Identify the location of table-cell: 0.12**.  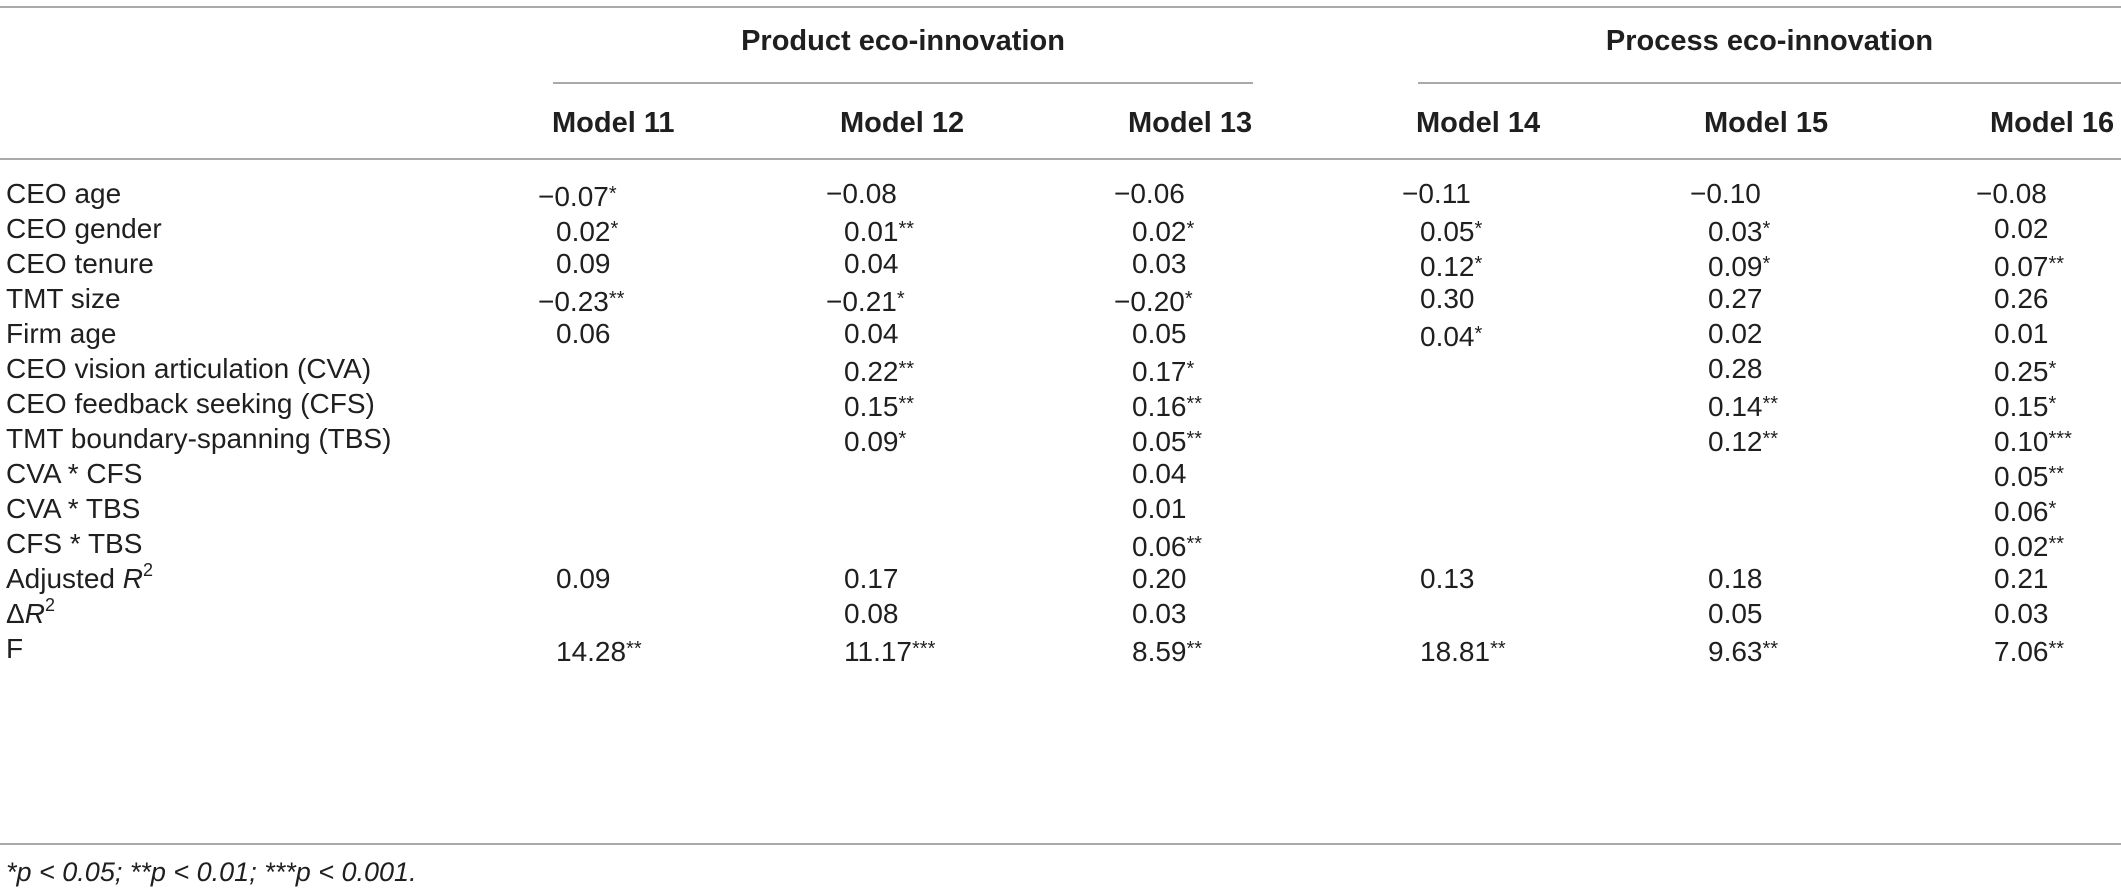
(1743, 441).